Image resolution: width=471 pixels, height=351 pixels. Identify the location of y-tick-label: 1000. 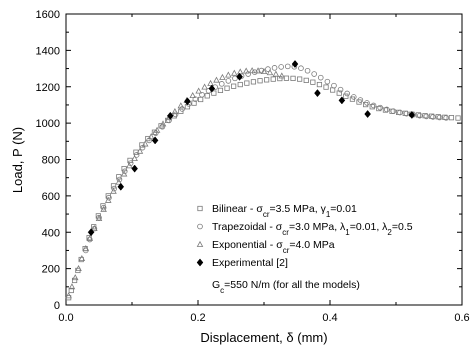
(48, 124).